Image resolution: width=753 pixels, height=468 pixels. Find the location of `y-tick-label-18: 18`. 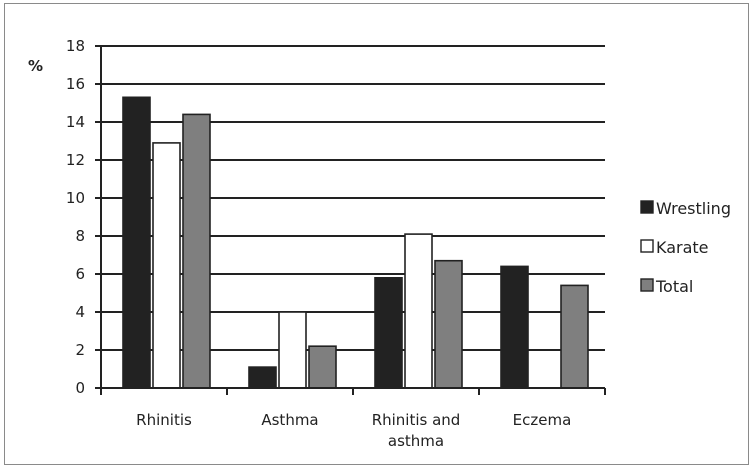

y-tick-label-18: 18 is located at coordinates (75, 46).